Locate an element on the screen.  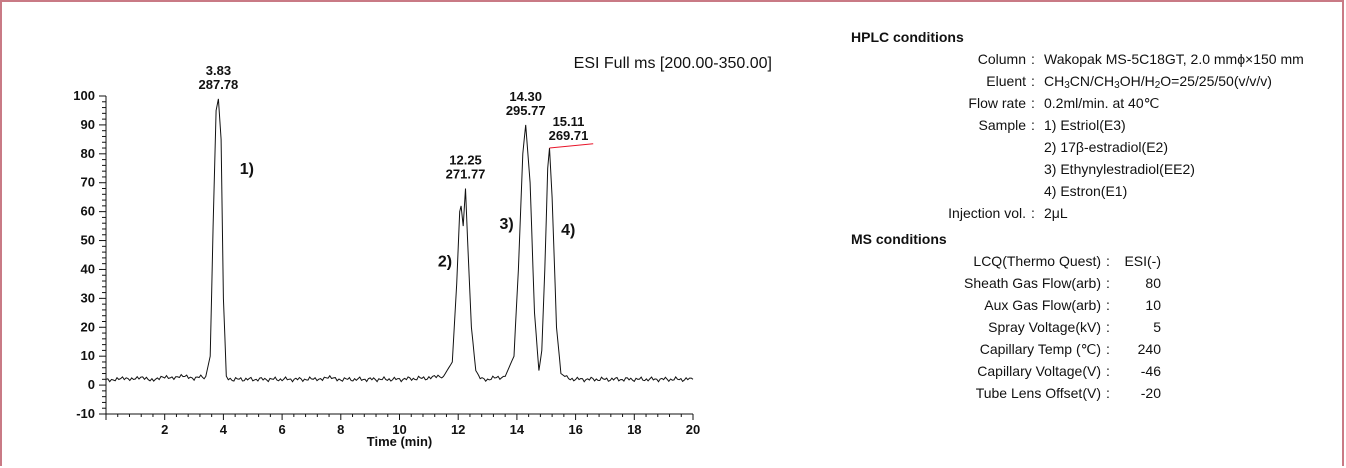
x-tick-label: 10 is located at coordinates (399, 429).